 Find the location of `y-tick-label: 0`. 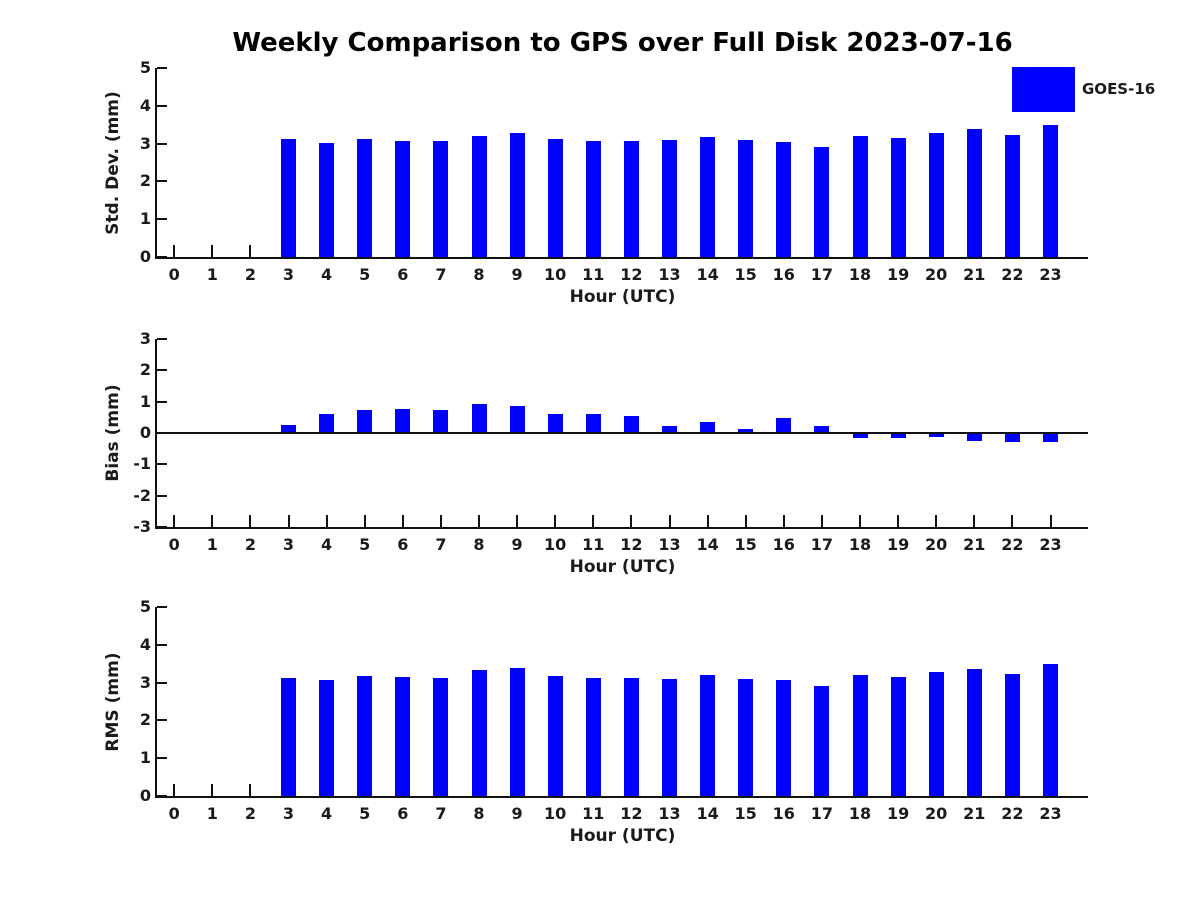

y-tick-label: 0 is located at coordinates (145, 795).